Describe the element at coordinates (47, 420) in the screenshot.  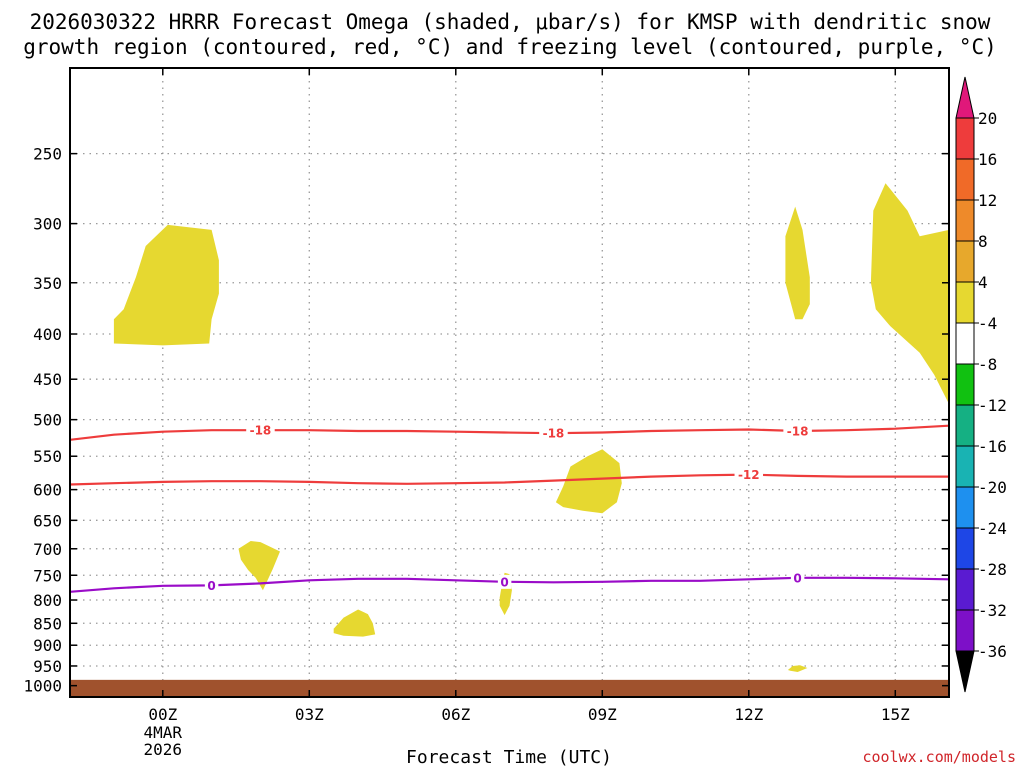
I see `y-tick-label: 500` at that location.